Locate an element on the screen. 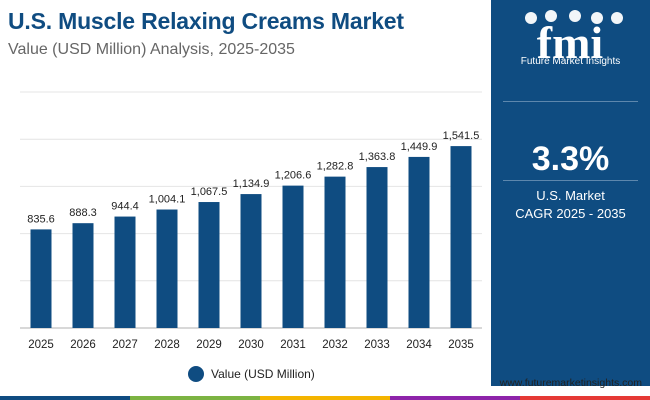 The width and height of the screenshot is (650, 400). legend: Value (USD Million) is located at coordinates (251, 374).